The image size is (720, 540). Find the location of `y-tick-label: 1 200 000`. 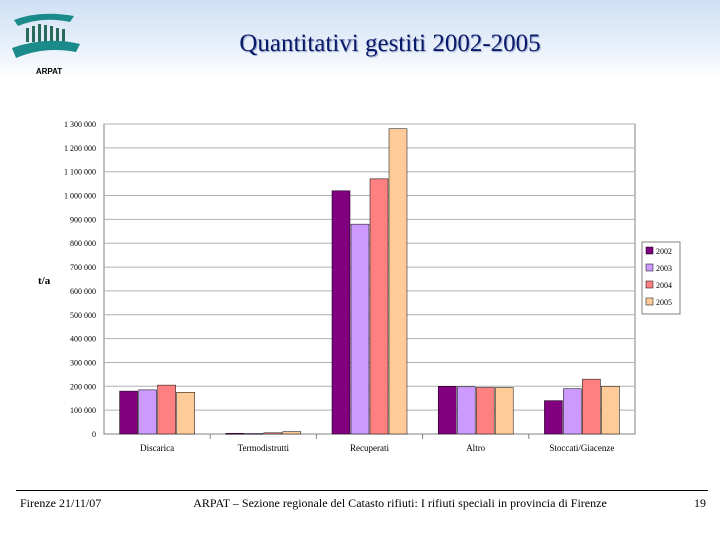

y-tick-label: 1 200 000 is located at coordinates (80, 148).